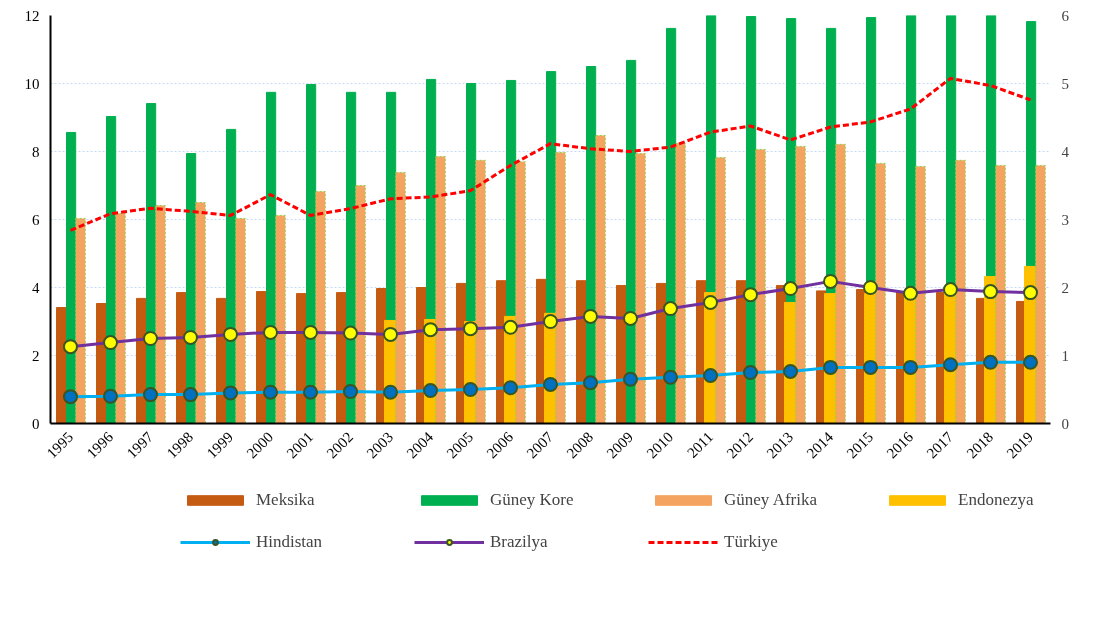 The height and width of the screenshot is (643, 1113). Describe the element at coordinates (700, 444) in the screenshot. I see `x-tick-label: 2011` at that location.